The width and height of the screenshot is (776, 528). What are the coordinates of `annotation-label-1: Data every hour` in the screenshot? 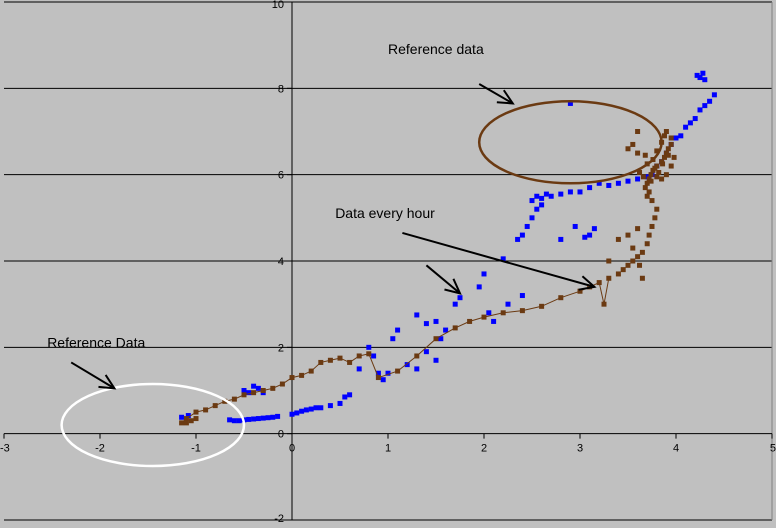 It's located at (385, 213).